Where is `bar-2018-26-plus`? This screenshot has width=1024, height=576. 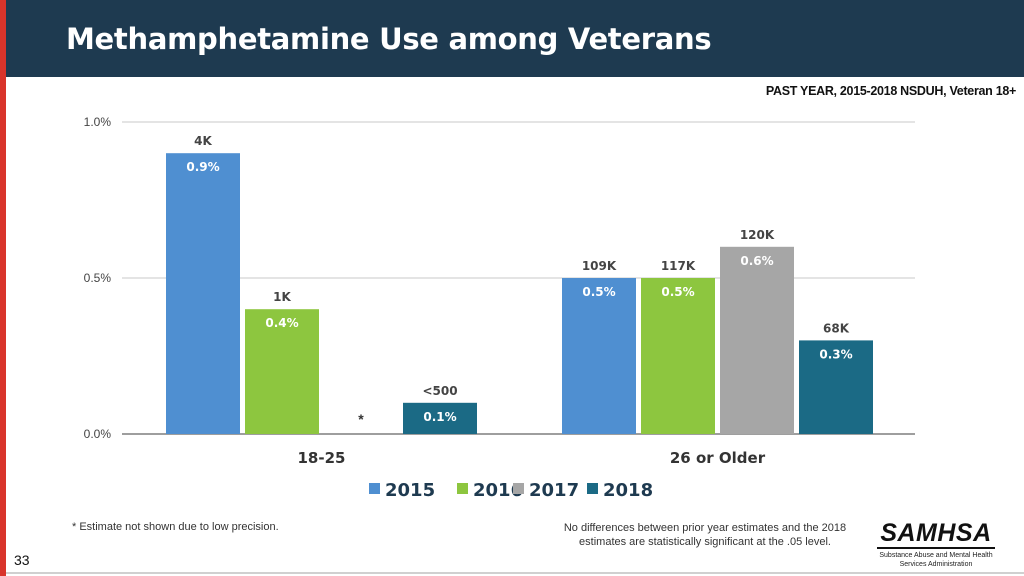
bar-2018-26-plus is located at coordinates (836, 387).